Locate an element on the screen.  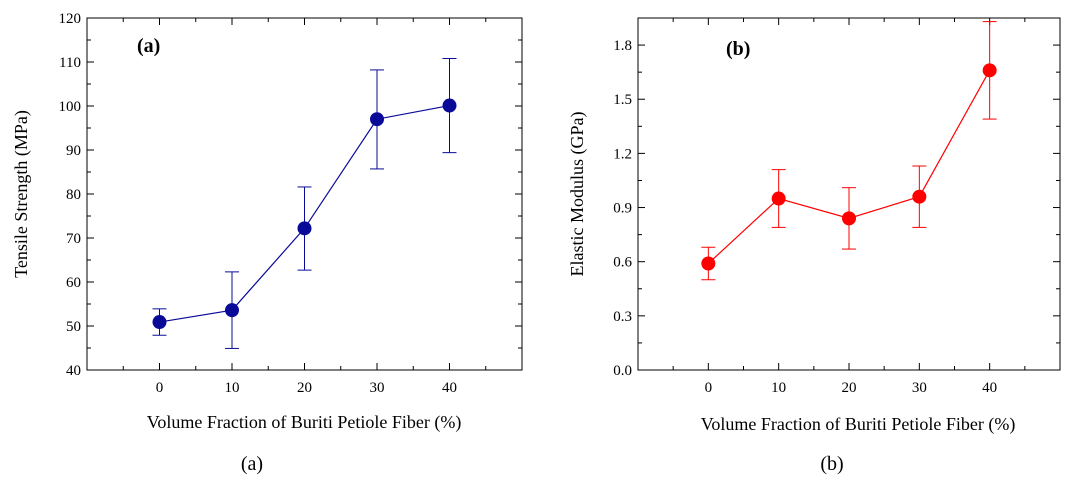
y-tick-label: 120 is located at coordinates (70, 19).